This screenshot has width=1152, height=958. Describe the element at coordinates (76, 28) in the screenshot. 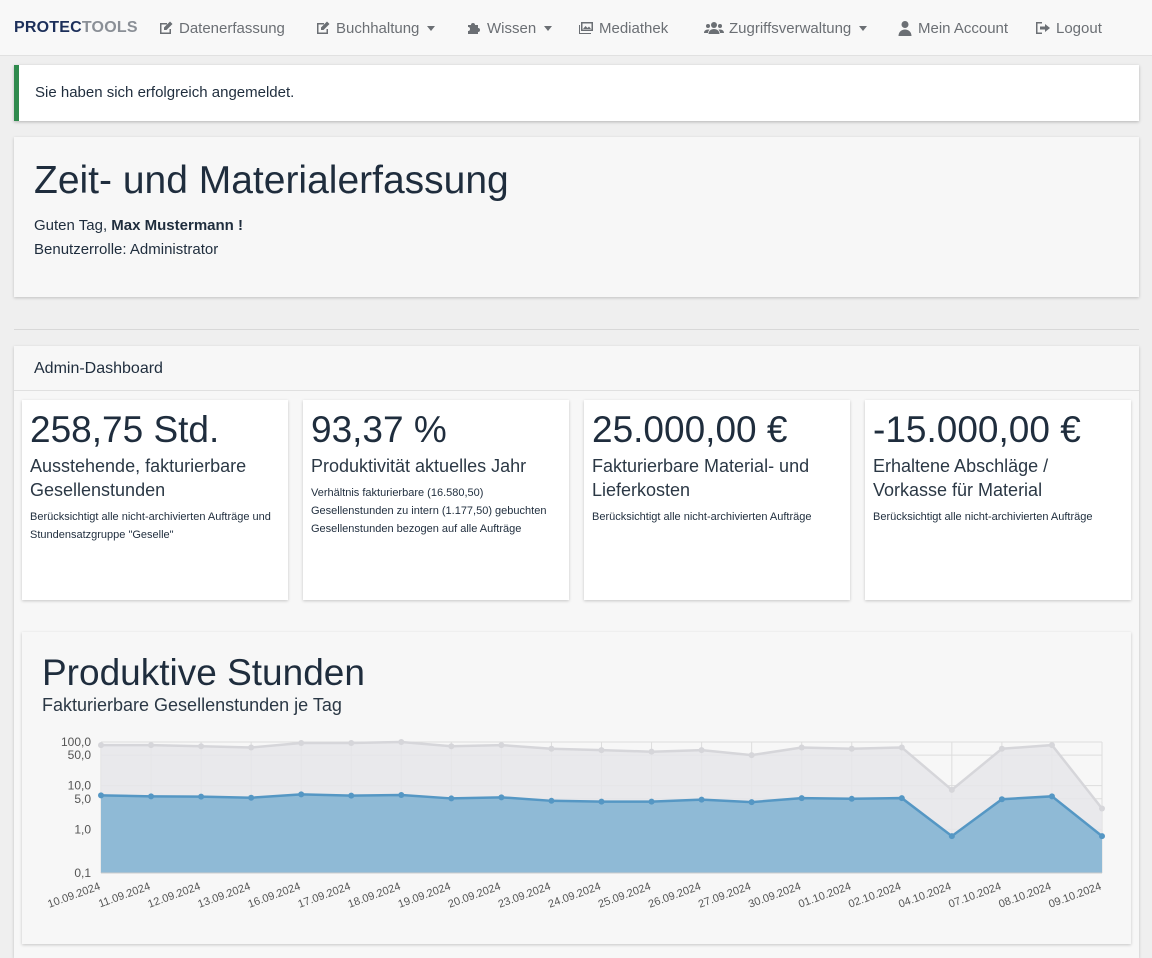

I see `brand-logo: PROTECTOOLS` at that location.